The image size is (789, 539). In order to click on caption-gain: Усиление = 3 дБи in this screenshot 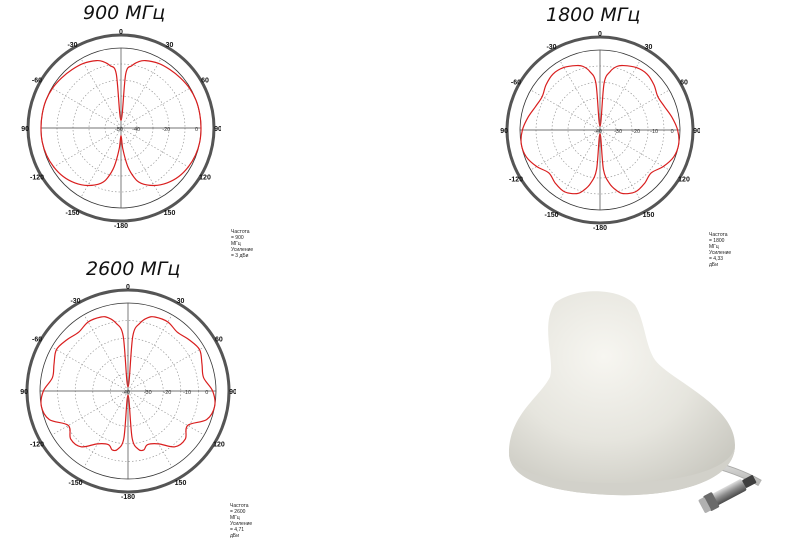, I will do `click(242, 253)`.